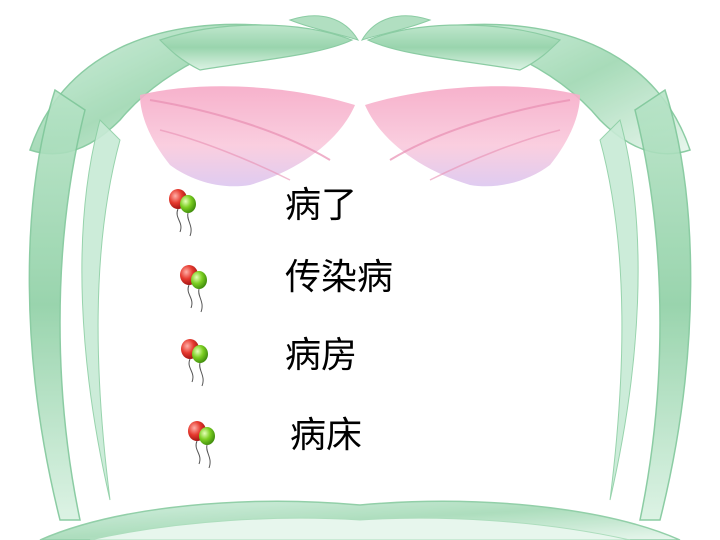  Describe the element at coordinates (360, 520) in the screenshot. I see `bottom-leaves` at that location.